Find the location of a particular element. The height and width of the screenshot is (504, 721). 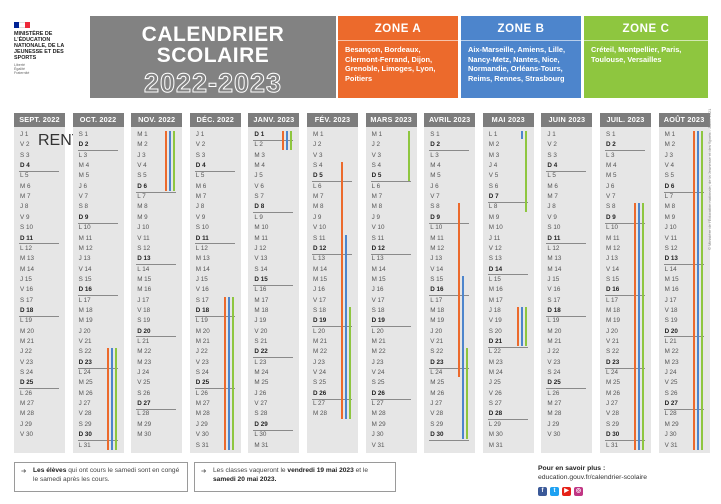

day-cell: V 26 is located at coordinates (495, 393).